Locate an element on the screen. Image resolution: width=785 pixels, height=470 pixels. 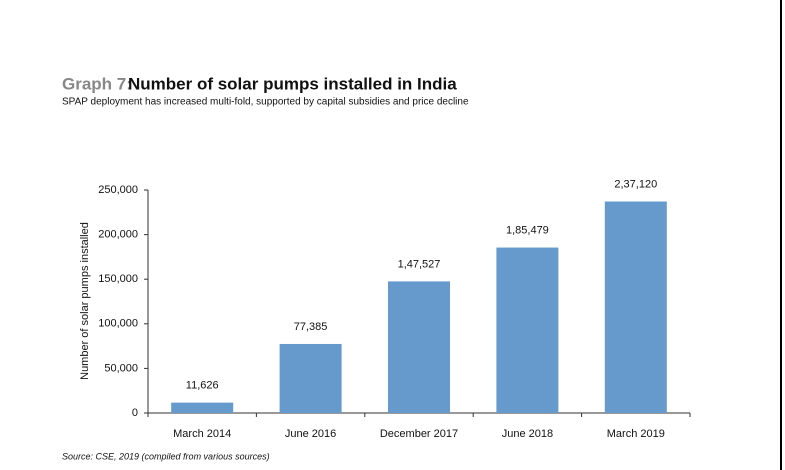
x-tick-label: June 2016 is located at coordinates (310, 434).